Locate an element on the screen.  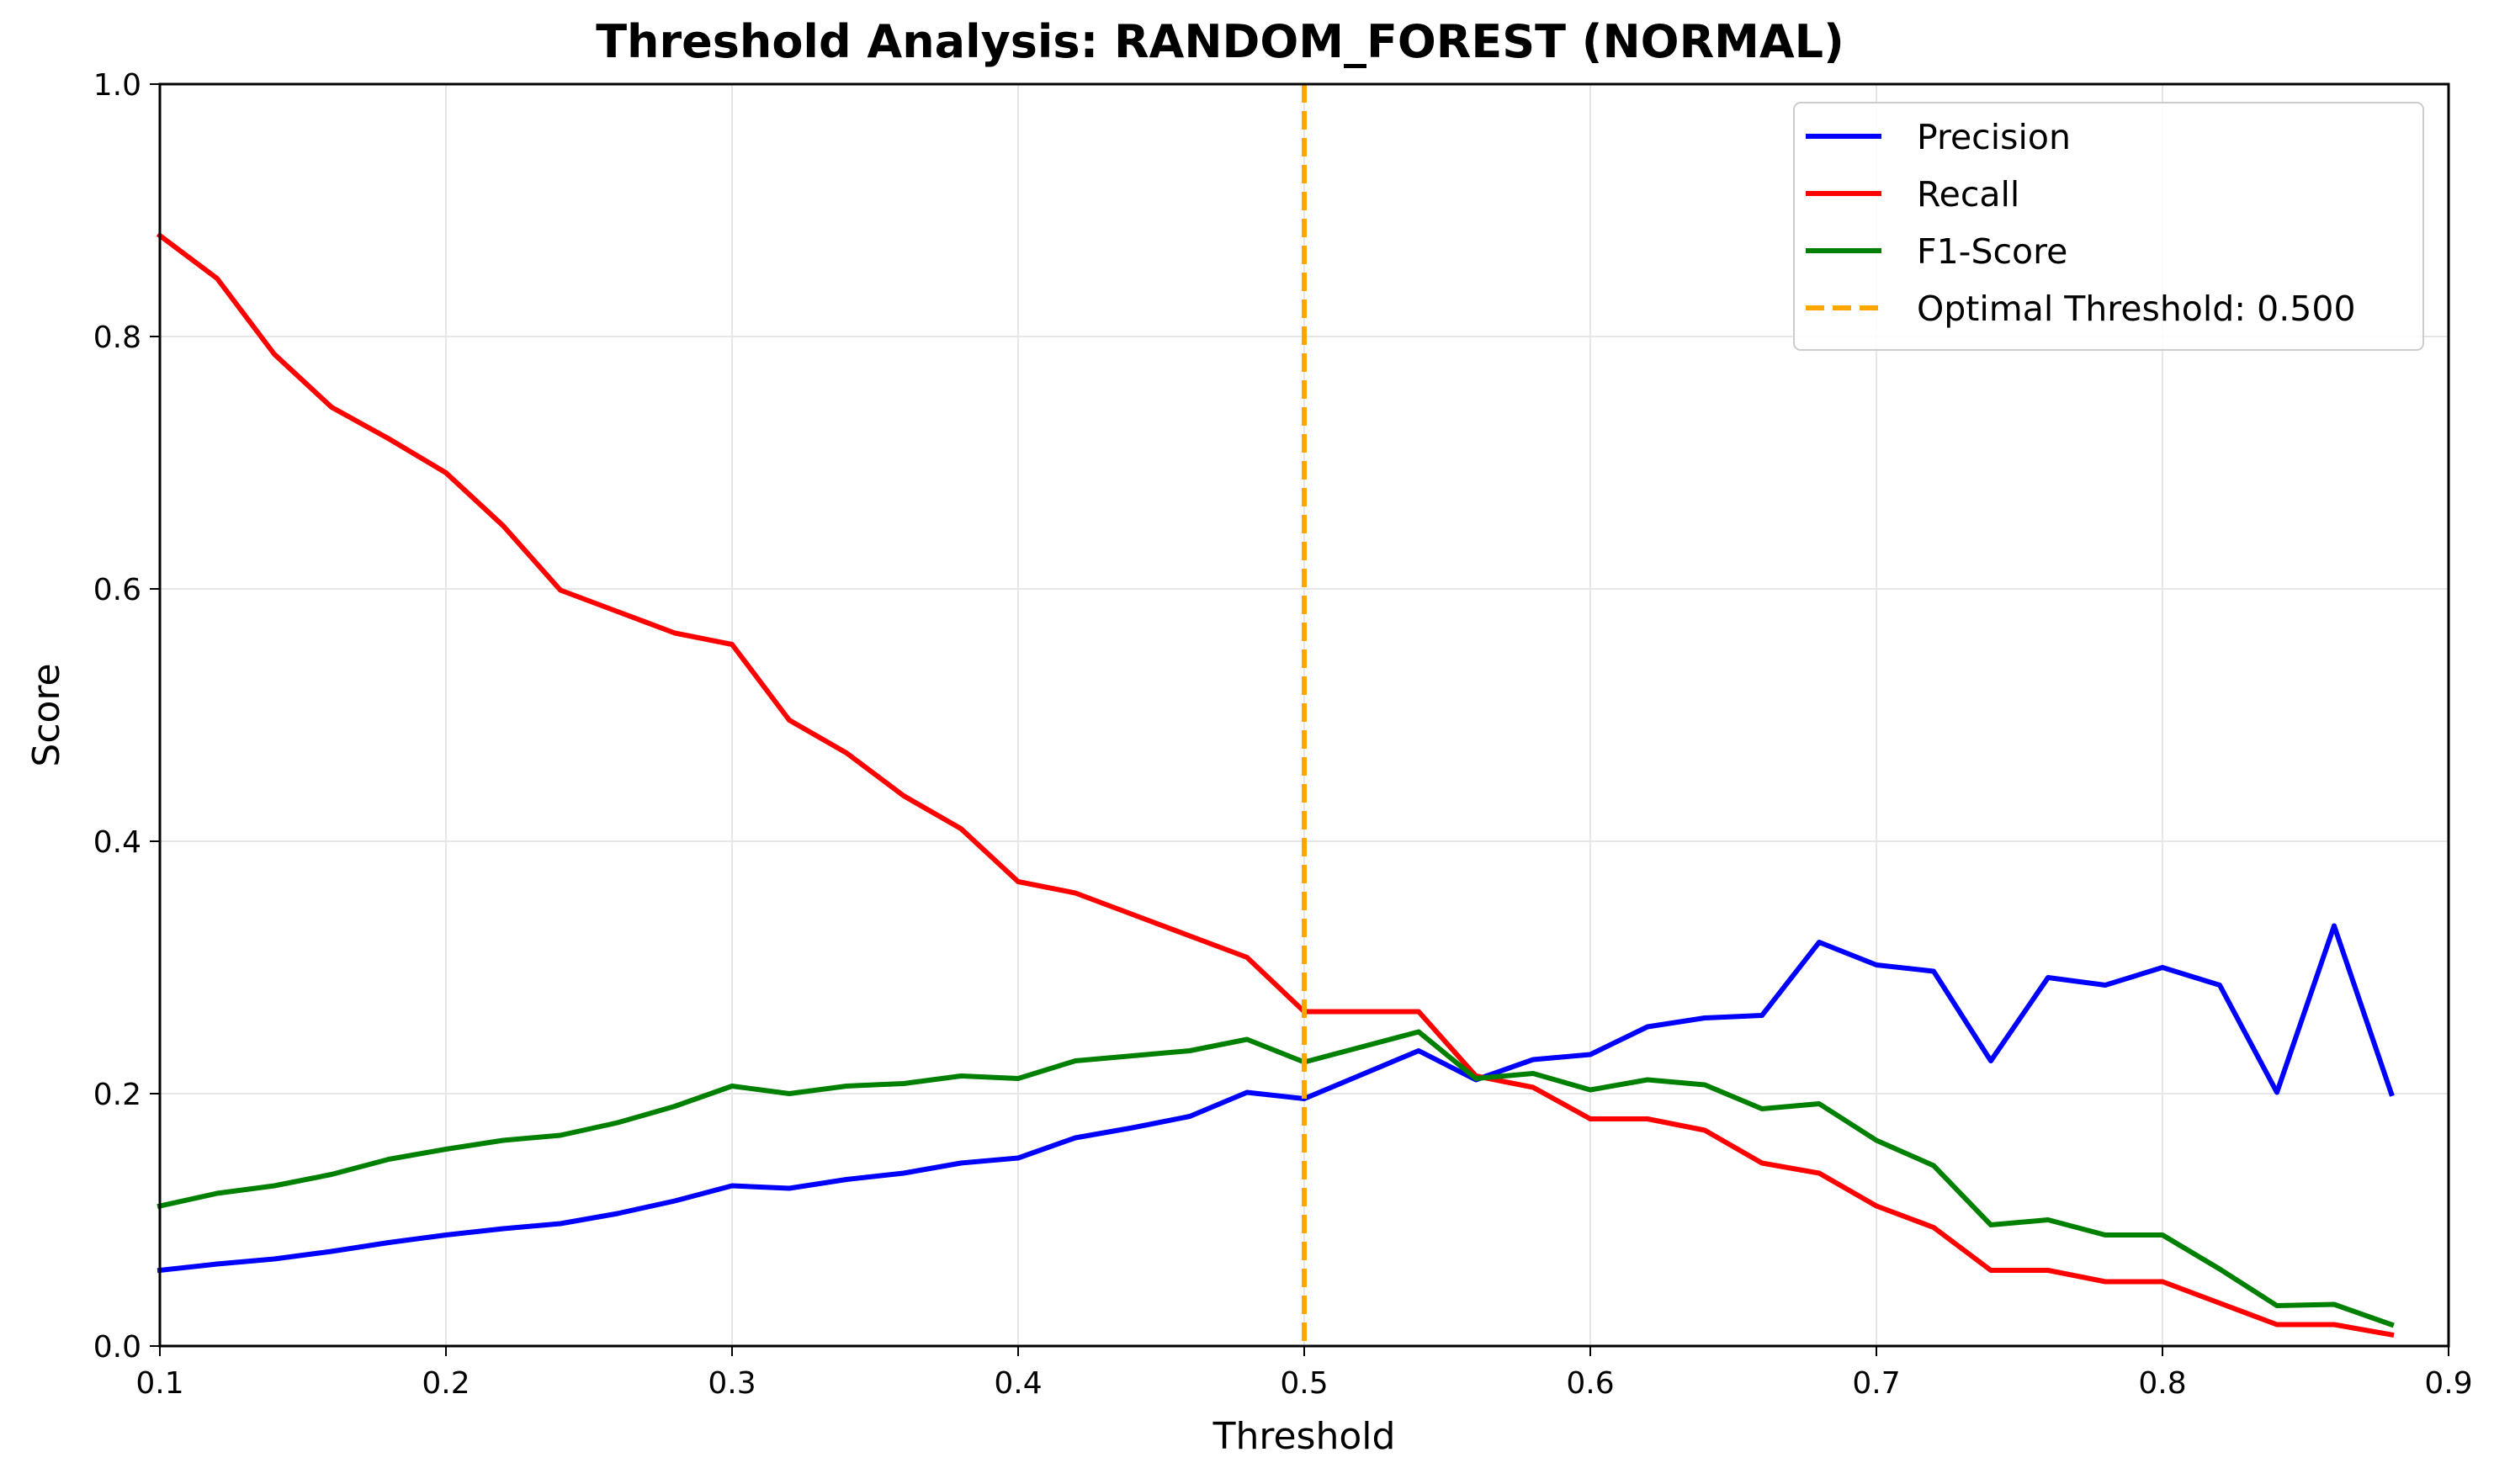
y-tick-label: 1.0 is located at coordinates (117, 85).